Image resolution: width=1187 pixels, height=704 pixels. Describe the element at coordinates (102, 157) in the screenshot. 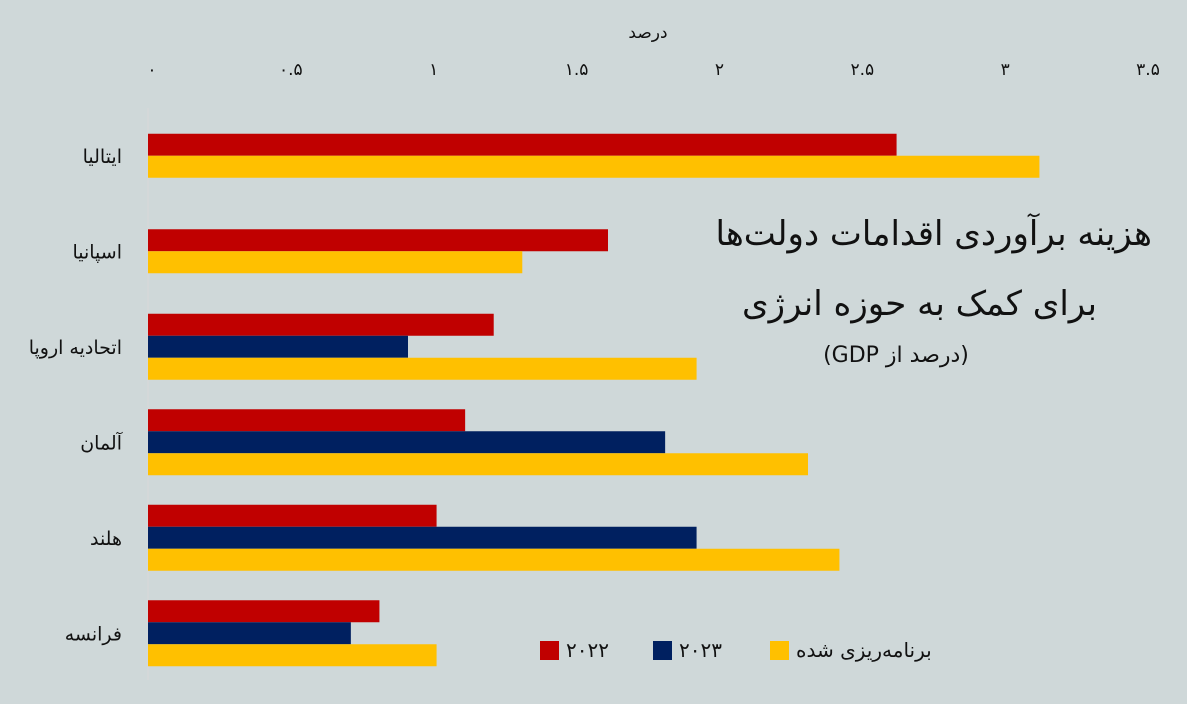

I see `category-label: ایتالیا` at that location.